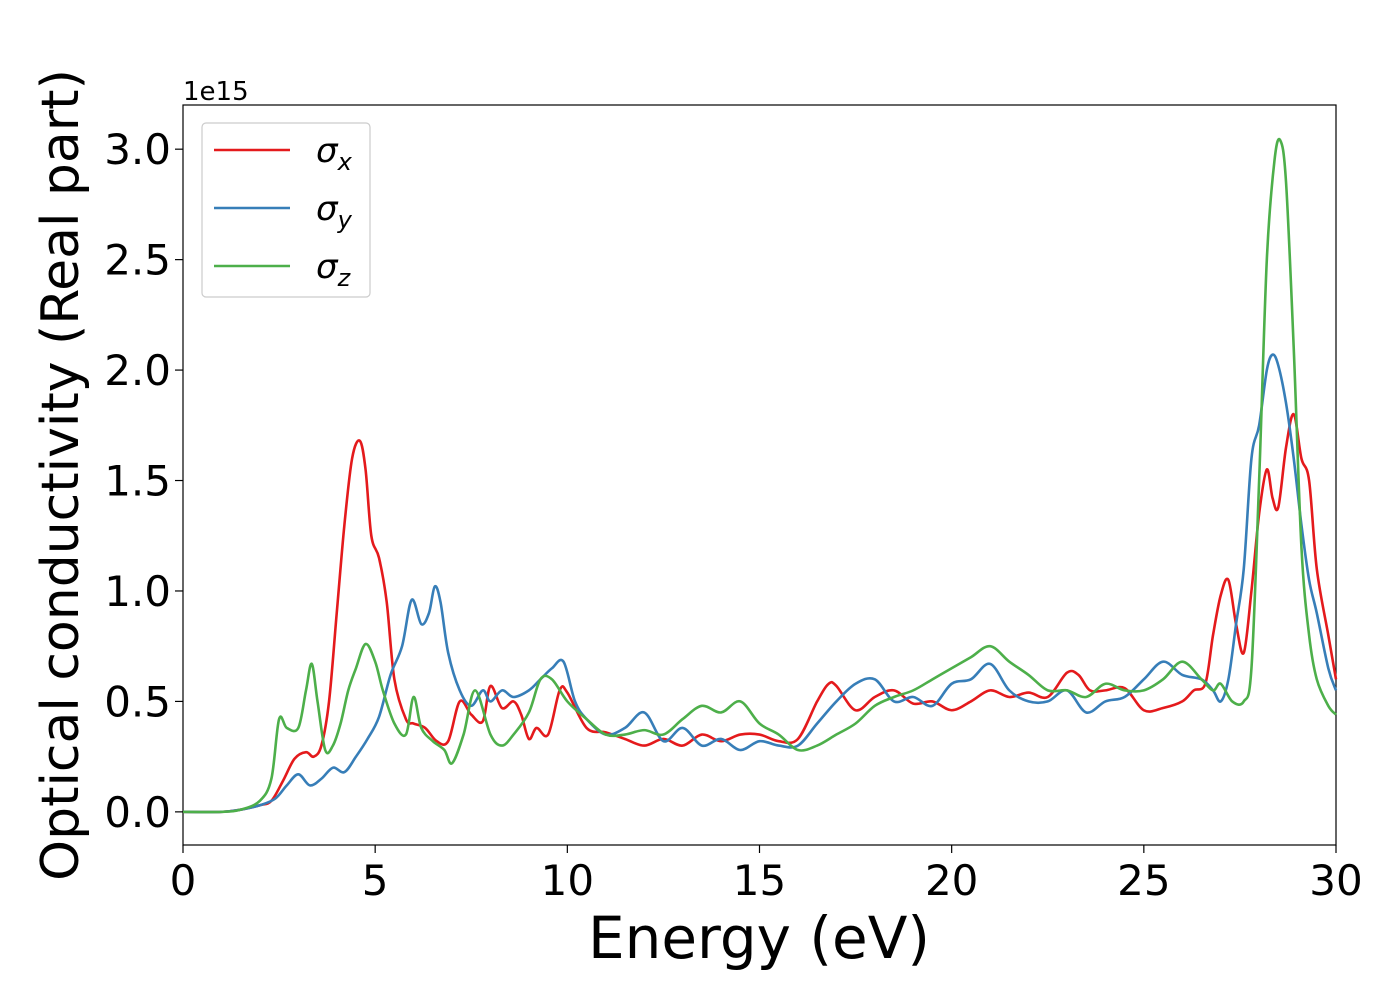 The image size is (1400, 1000). Describe the element at coordinates (183, 880) in the screenshot. I see `x-tick-label: 0` at that location.